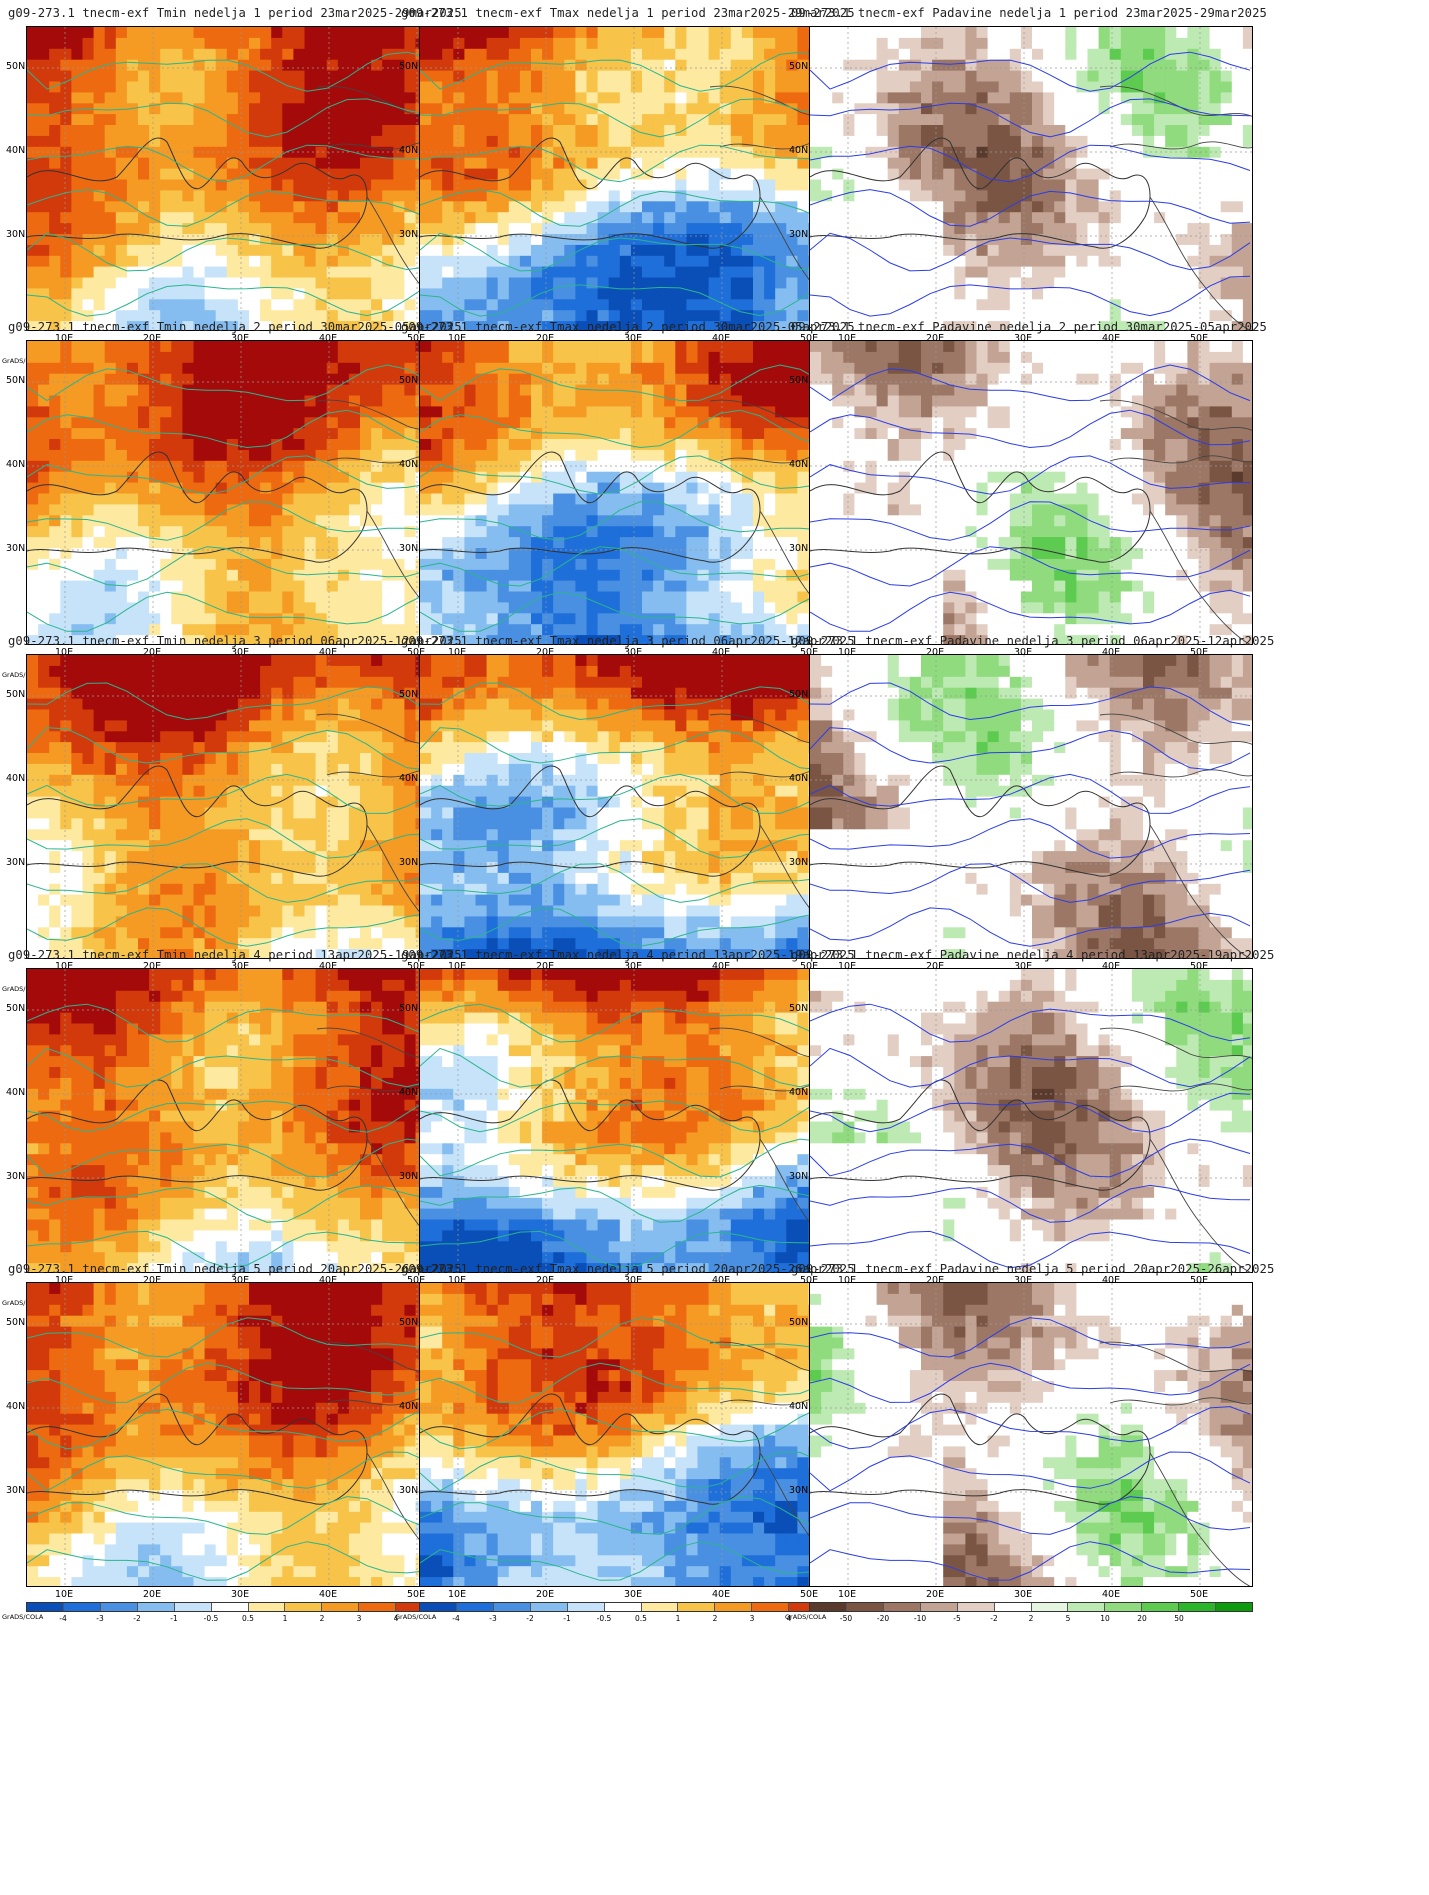 The height and width of the screenshot is (1895, 1429). Describe the element at coordinates (174, 1618) in the screenshot. I see `colorbar-tick-label: -1` at that location.